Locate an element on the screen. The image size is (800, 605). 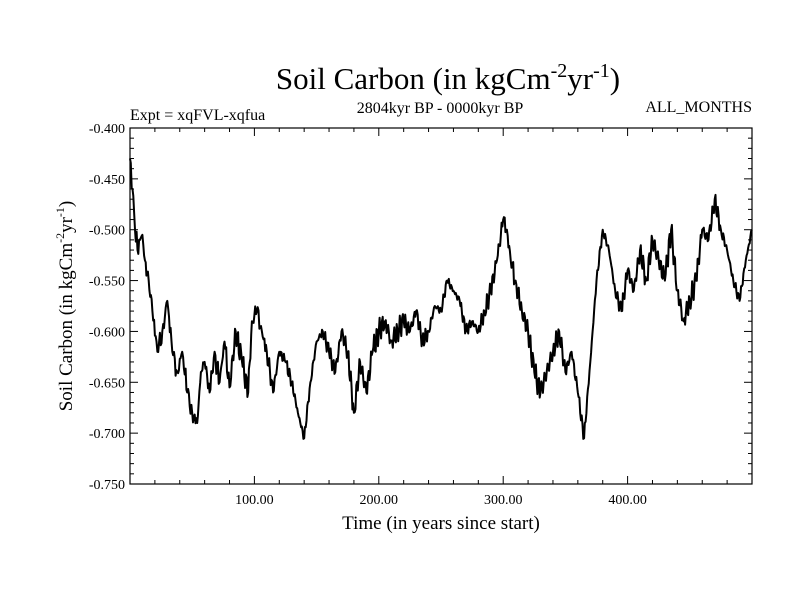
title-sup-2: -1 is located at coordinates (601, 71).